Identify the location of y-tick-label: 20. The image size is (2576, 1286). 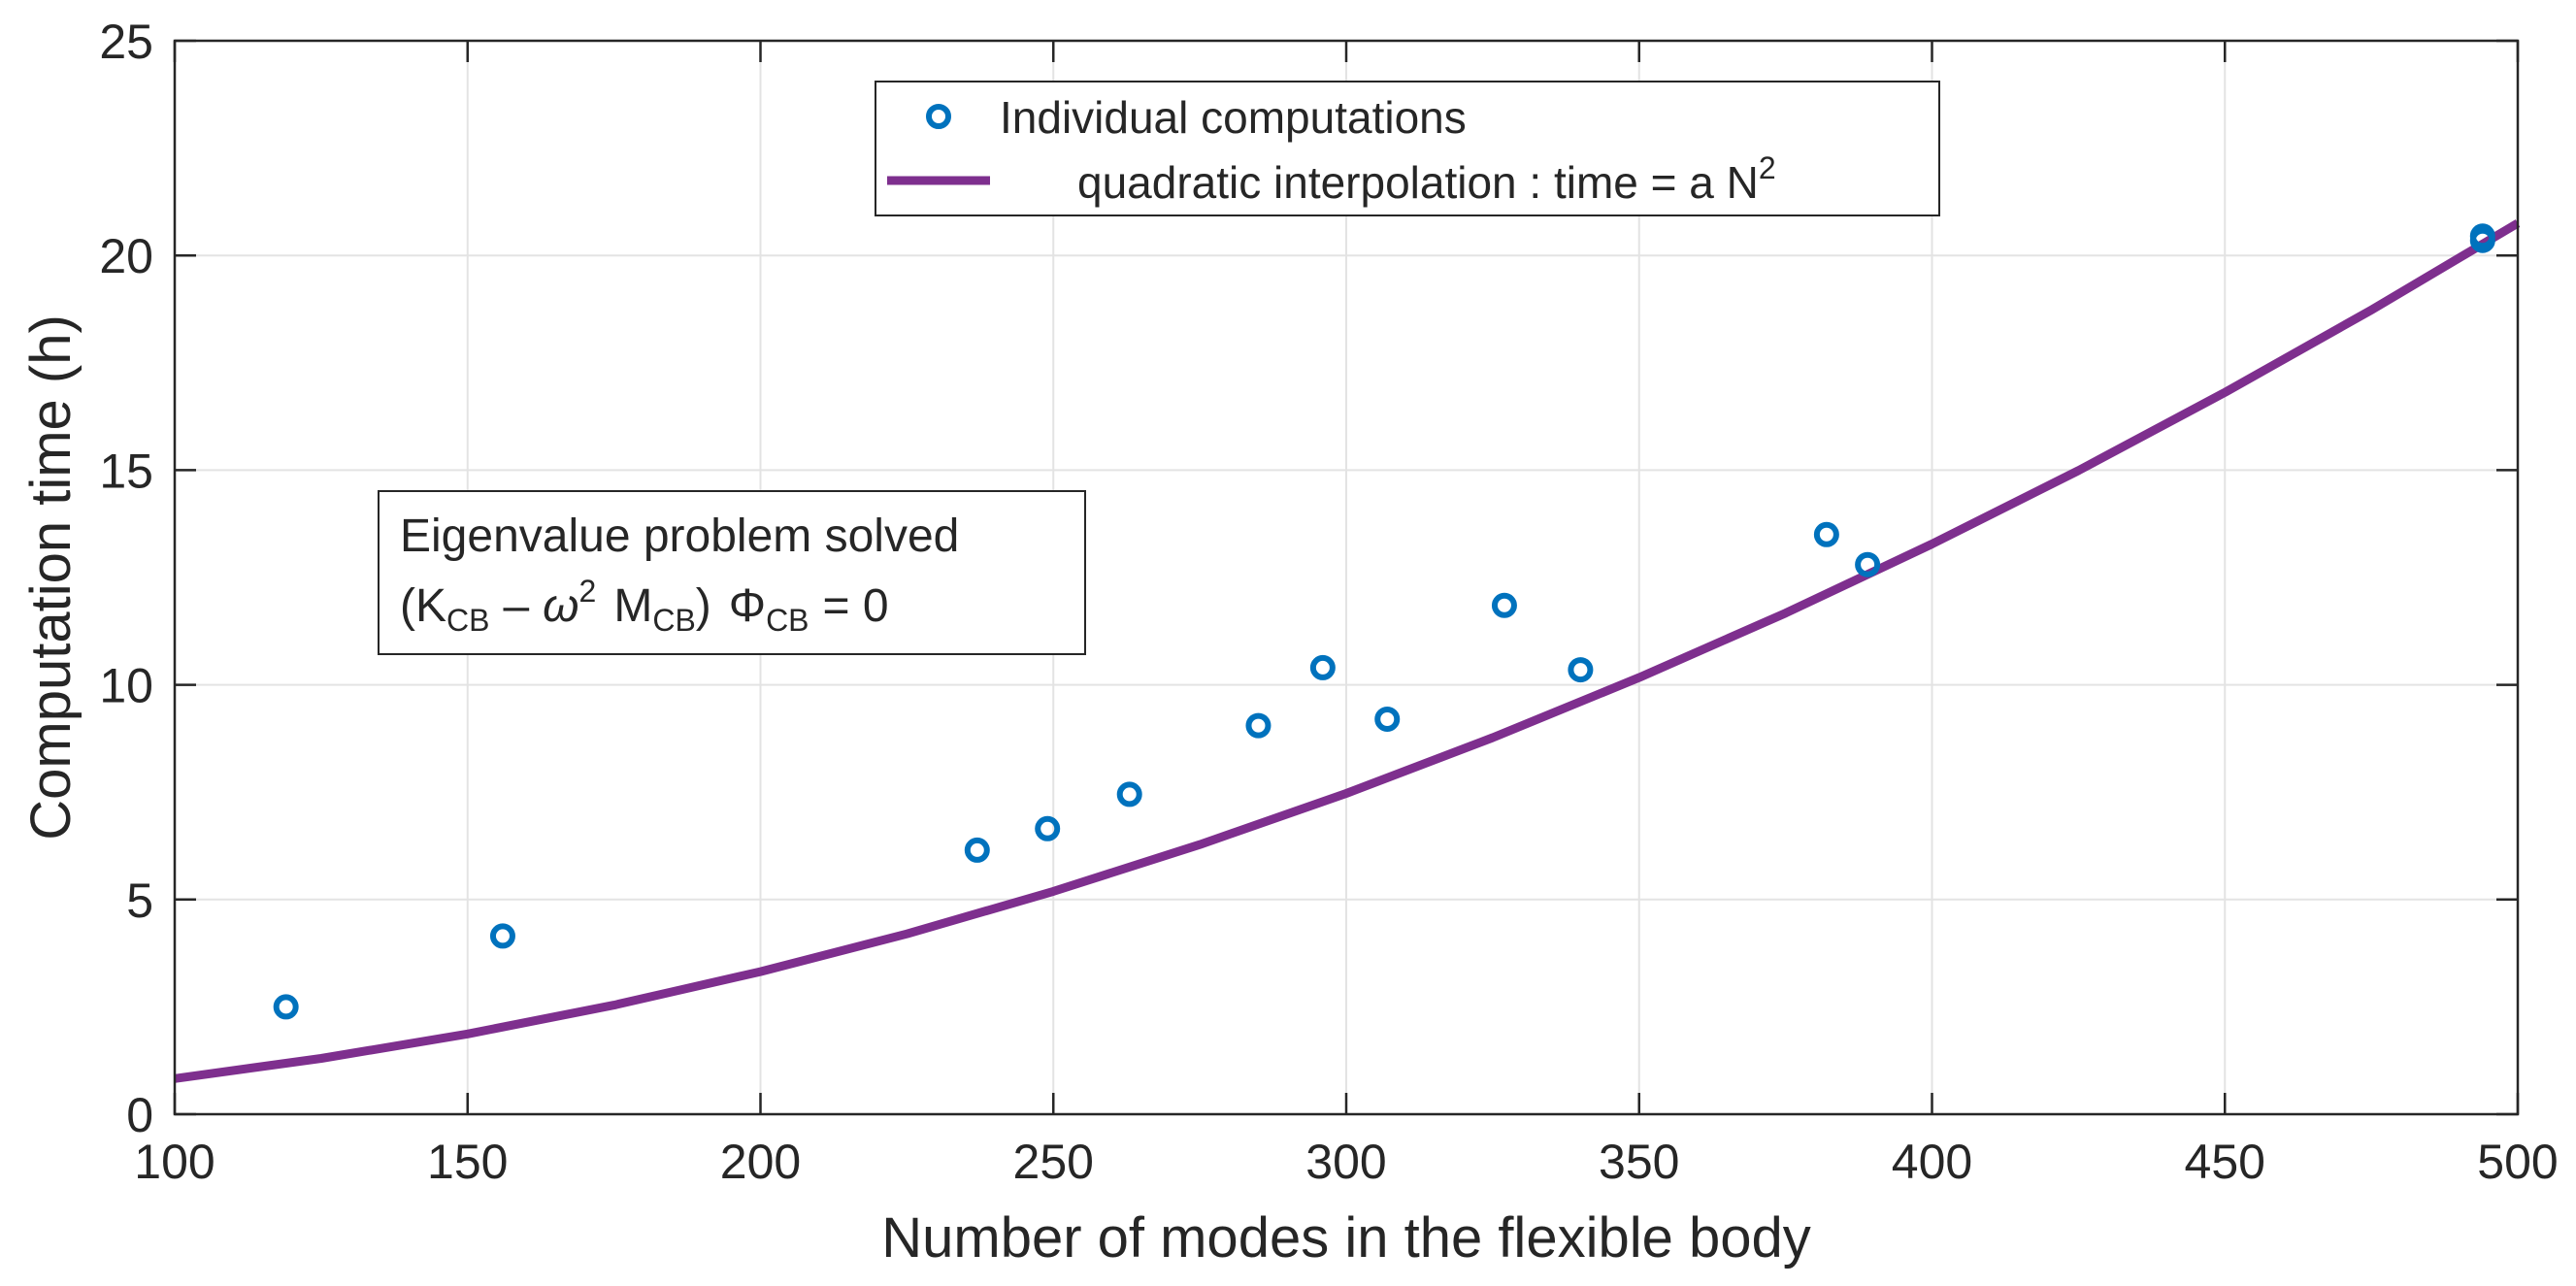
(126, 256).